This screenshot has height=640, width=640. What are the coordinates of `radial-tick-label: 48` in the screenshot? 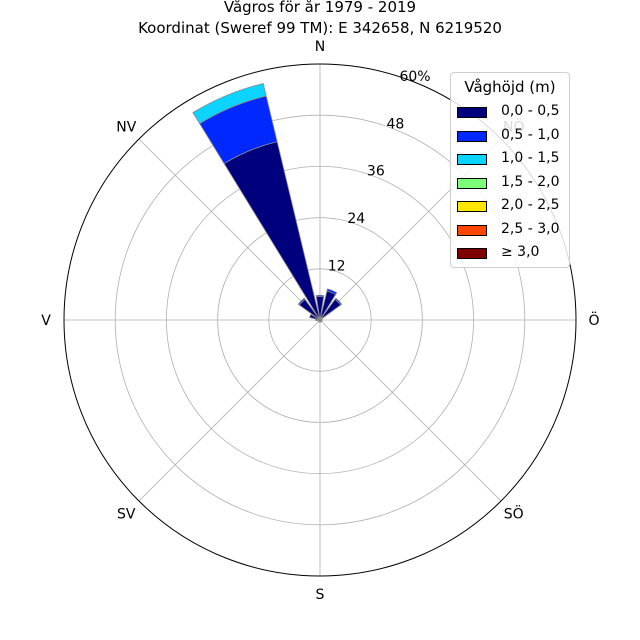 It's located at (396, 124).